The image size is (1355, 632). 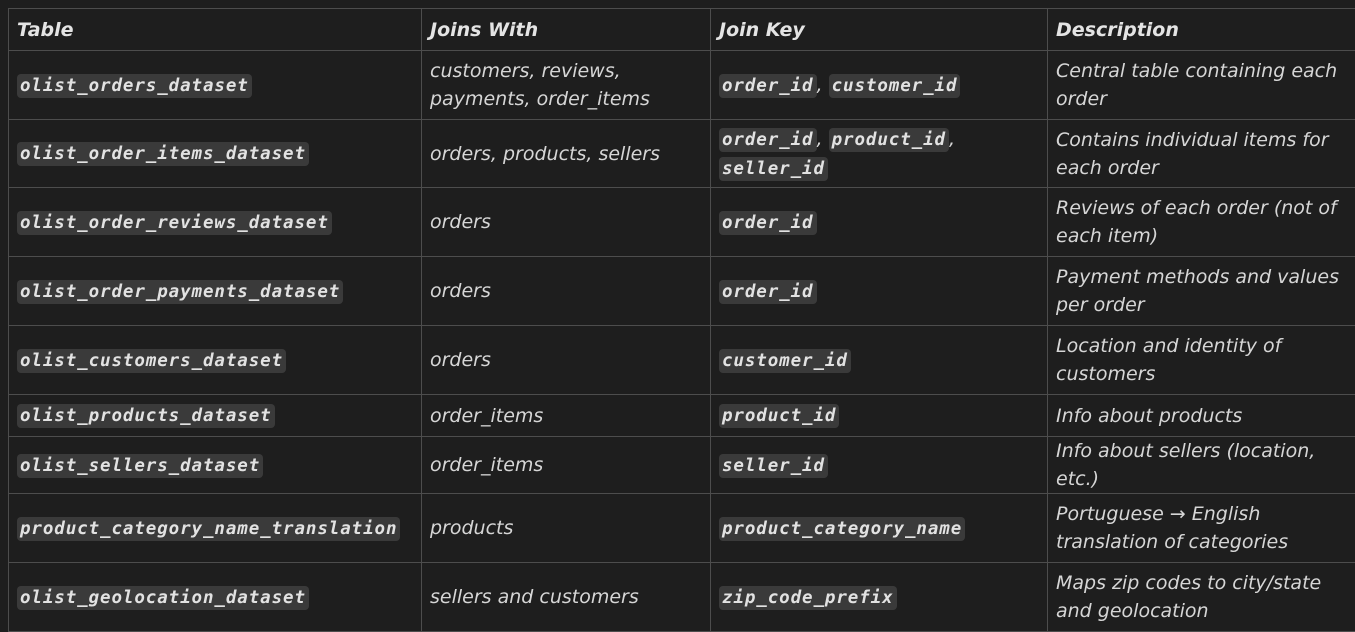 What do you see at coordinates (174, 223) in the screenshot?
I see `table-name: olist_order_reviews_dataset` at bounding box center [174, 223].